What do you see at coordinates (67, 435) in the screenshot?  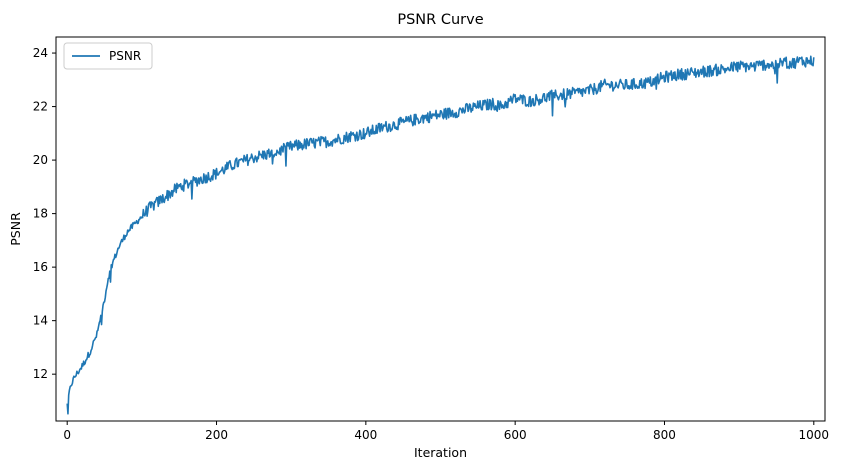 I see `x-tick-label: 0` at bounding box center [67, 435].